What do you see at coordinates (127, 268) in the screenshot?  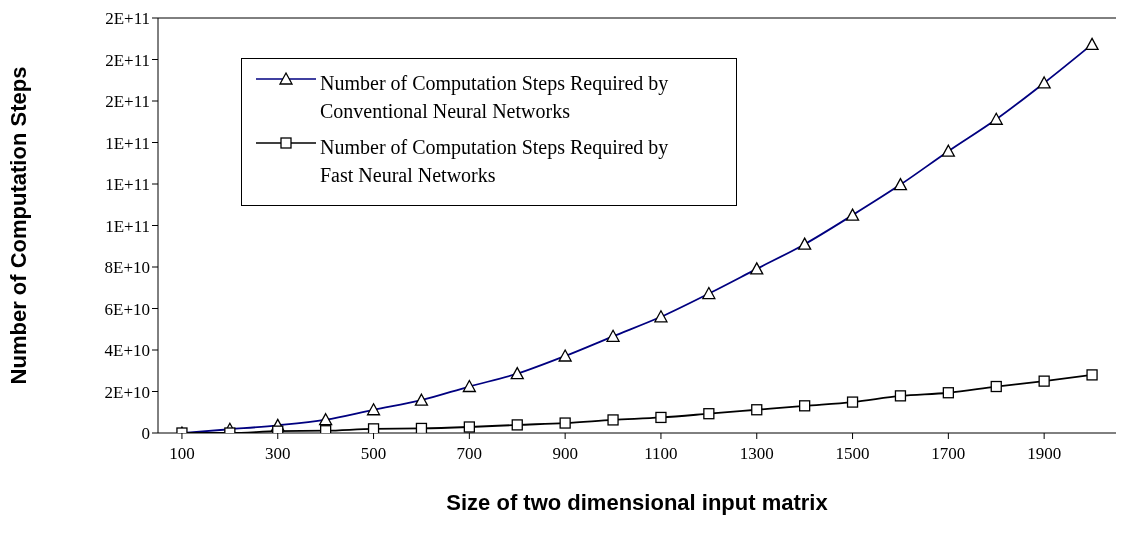 I see `y-tick-label: 8E+10` at bounding box center [127, 268].